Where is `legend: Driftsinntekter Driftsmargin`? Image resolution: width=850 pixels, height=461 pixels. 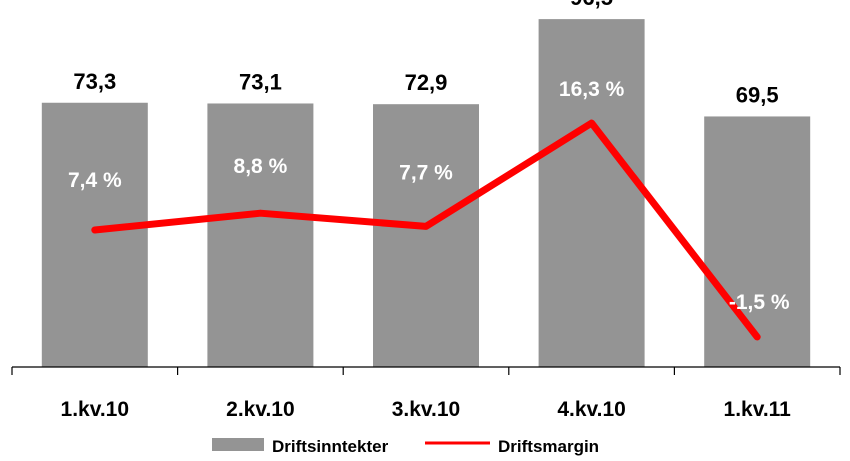 legend: Driftsinntekter Driftsmargin is located at coordinates (405, 446).